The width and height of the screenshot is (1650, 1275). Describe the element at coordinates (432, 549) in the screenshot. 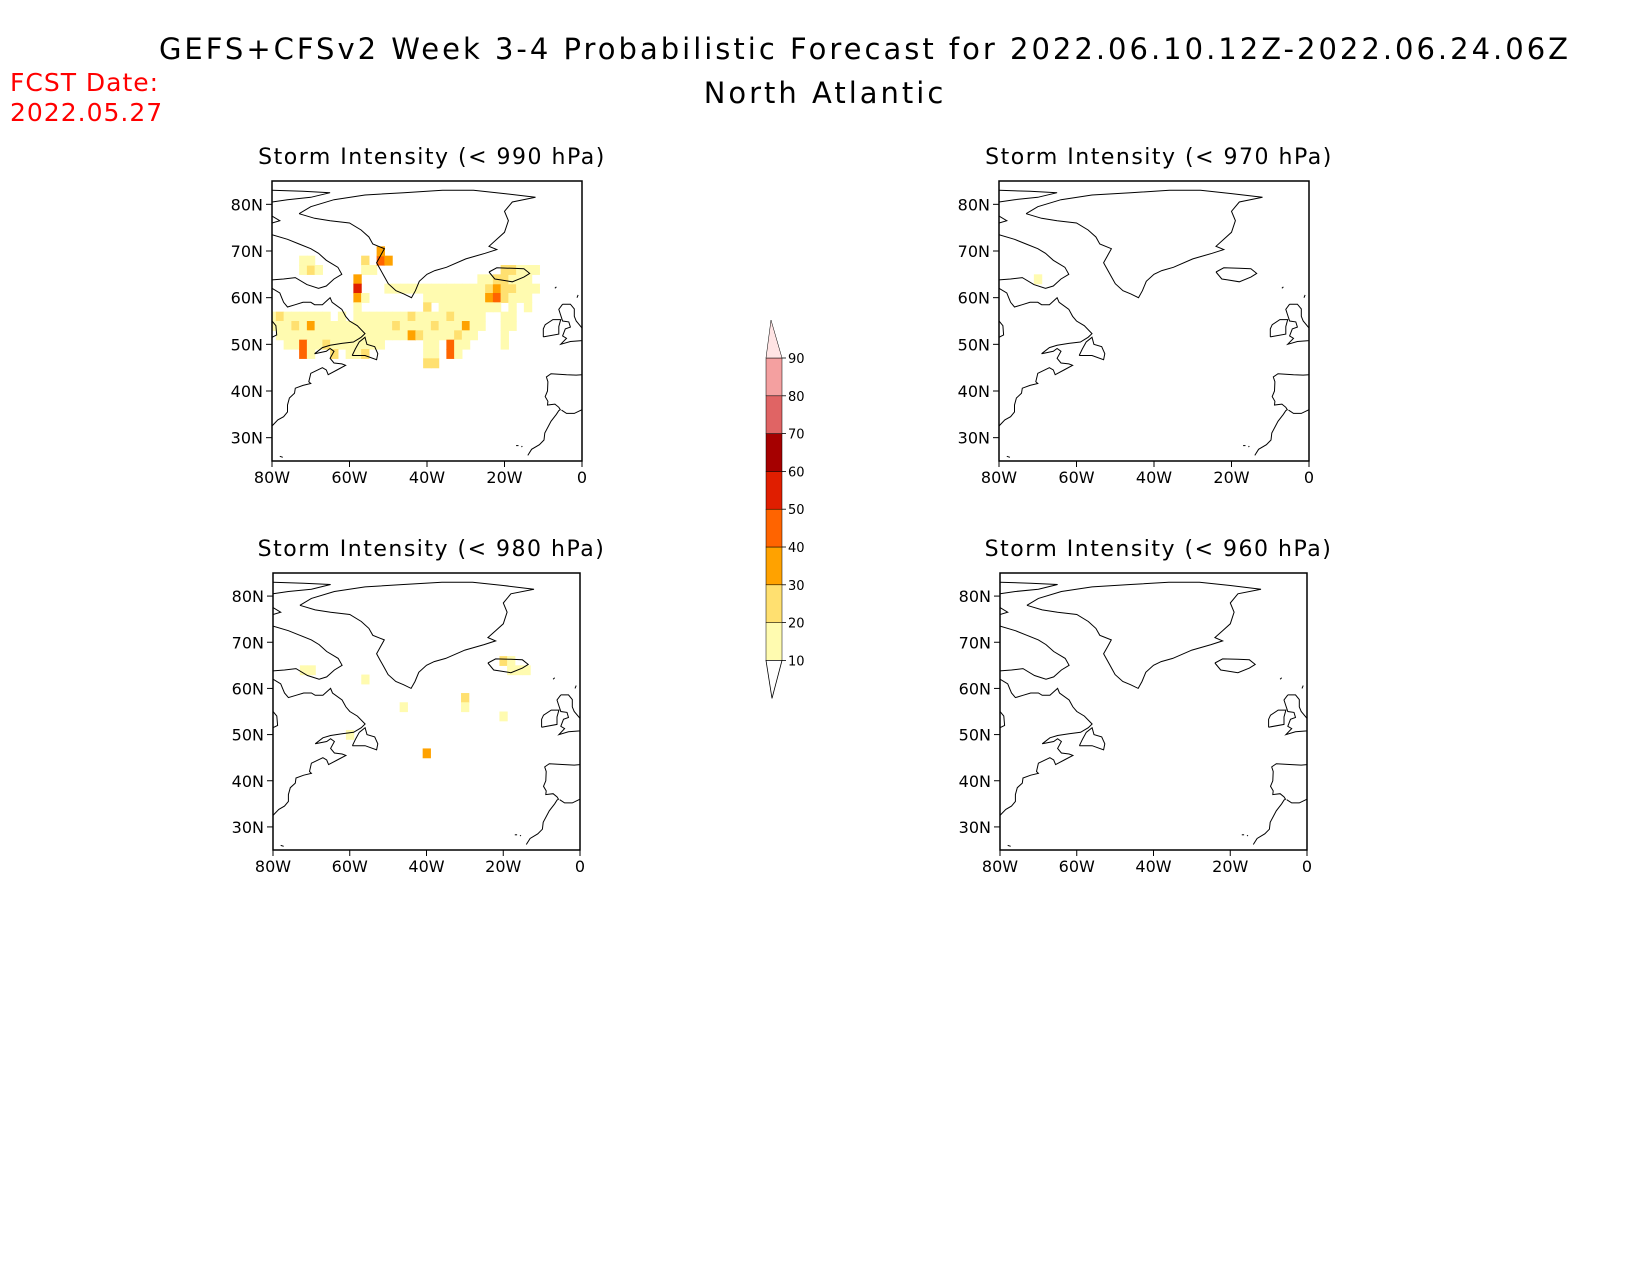

I see `panel-title: Storm Intensity (< 980 hPa)` at that location.